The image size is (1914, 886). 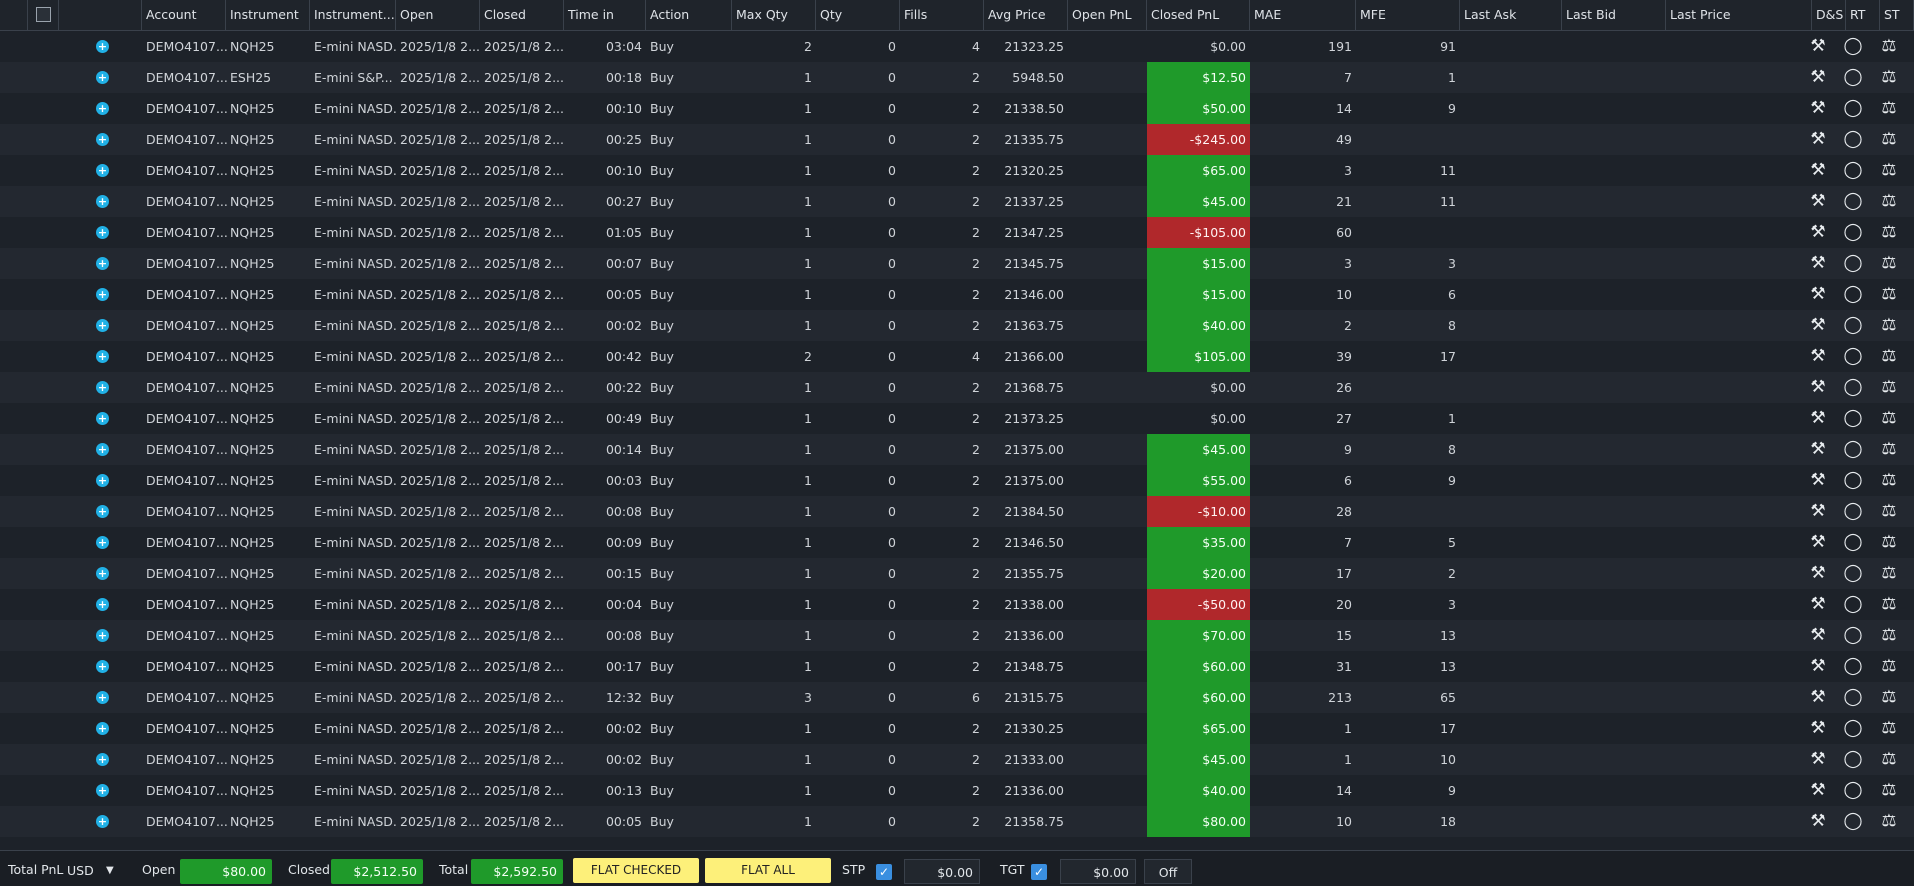 I want to click on column-header-time-in: Time in, so click(x=605, y=15).